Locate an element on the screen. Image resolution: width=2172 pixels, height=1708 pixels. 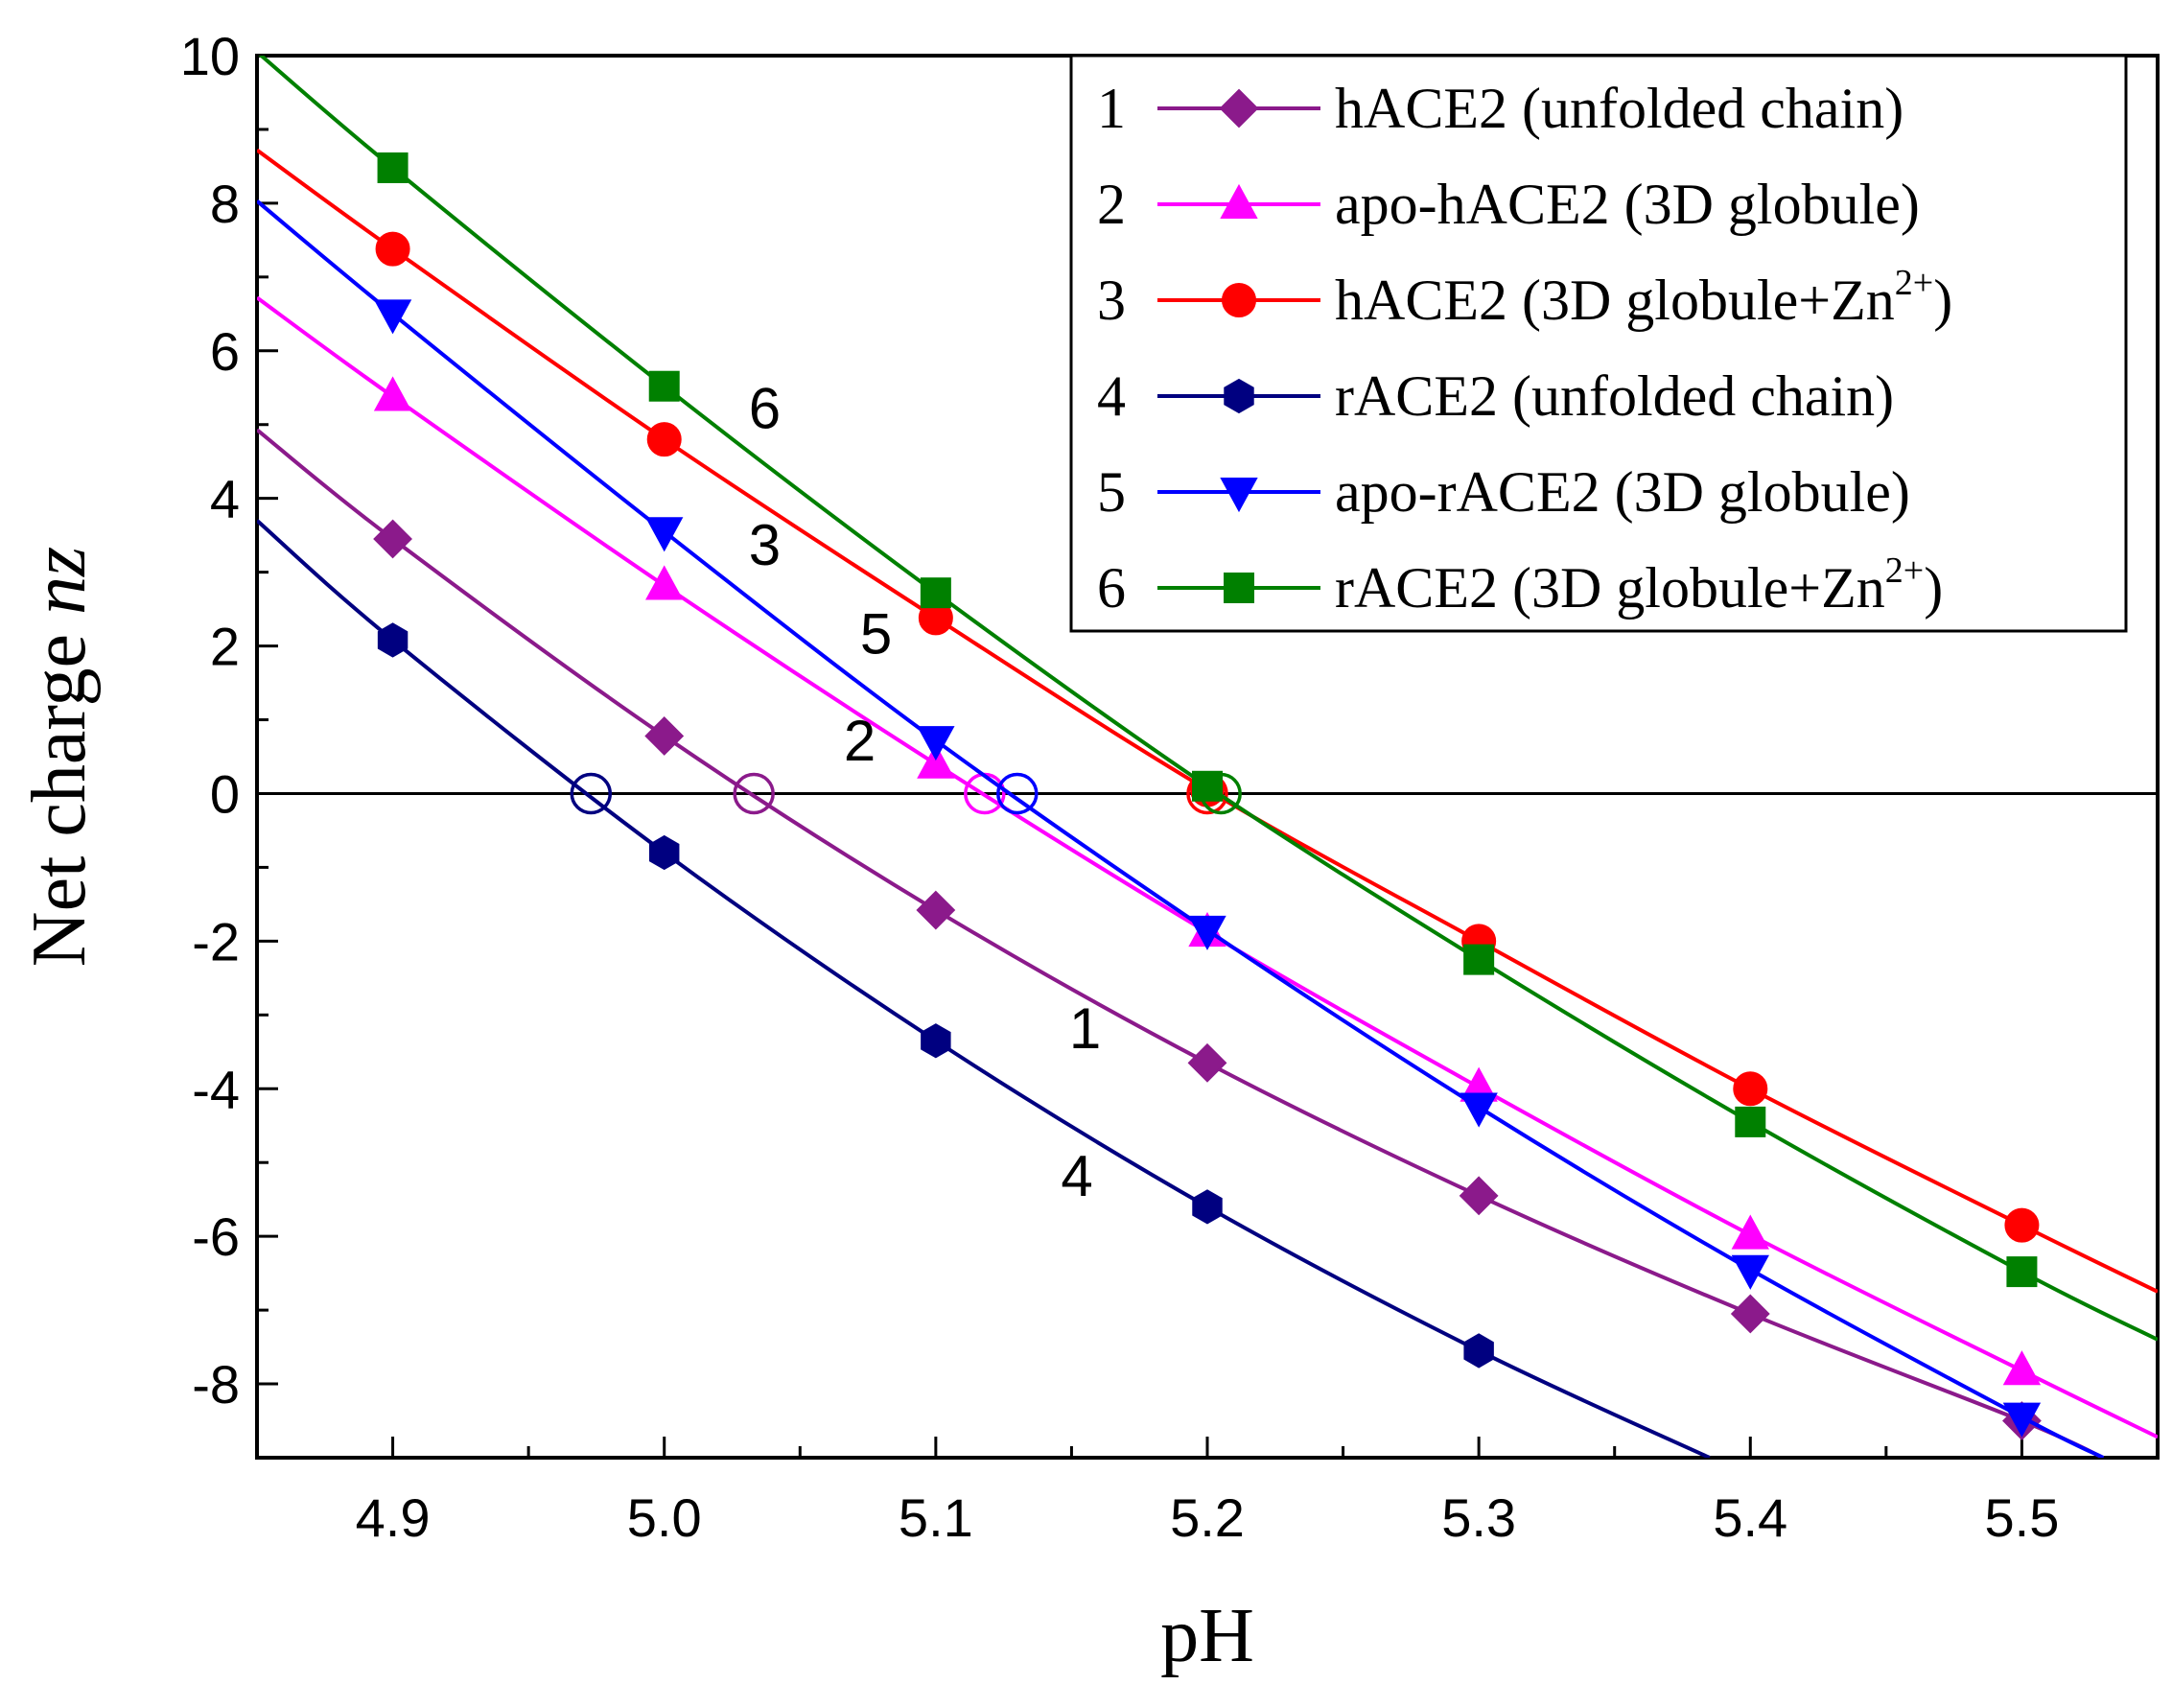
series-6-curve-label: 6 is located at coordinates (765, 409).